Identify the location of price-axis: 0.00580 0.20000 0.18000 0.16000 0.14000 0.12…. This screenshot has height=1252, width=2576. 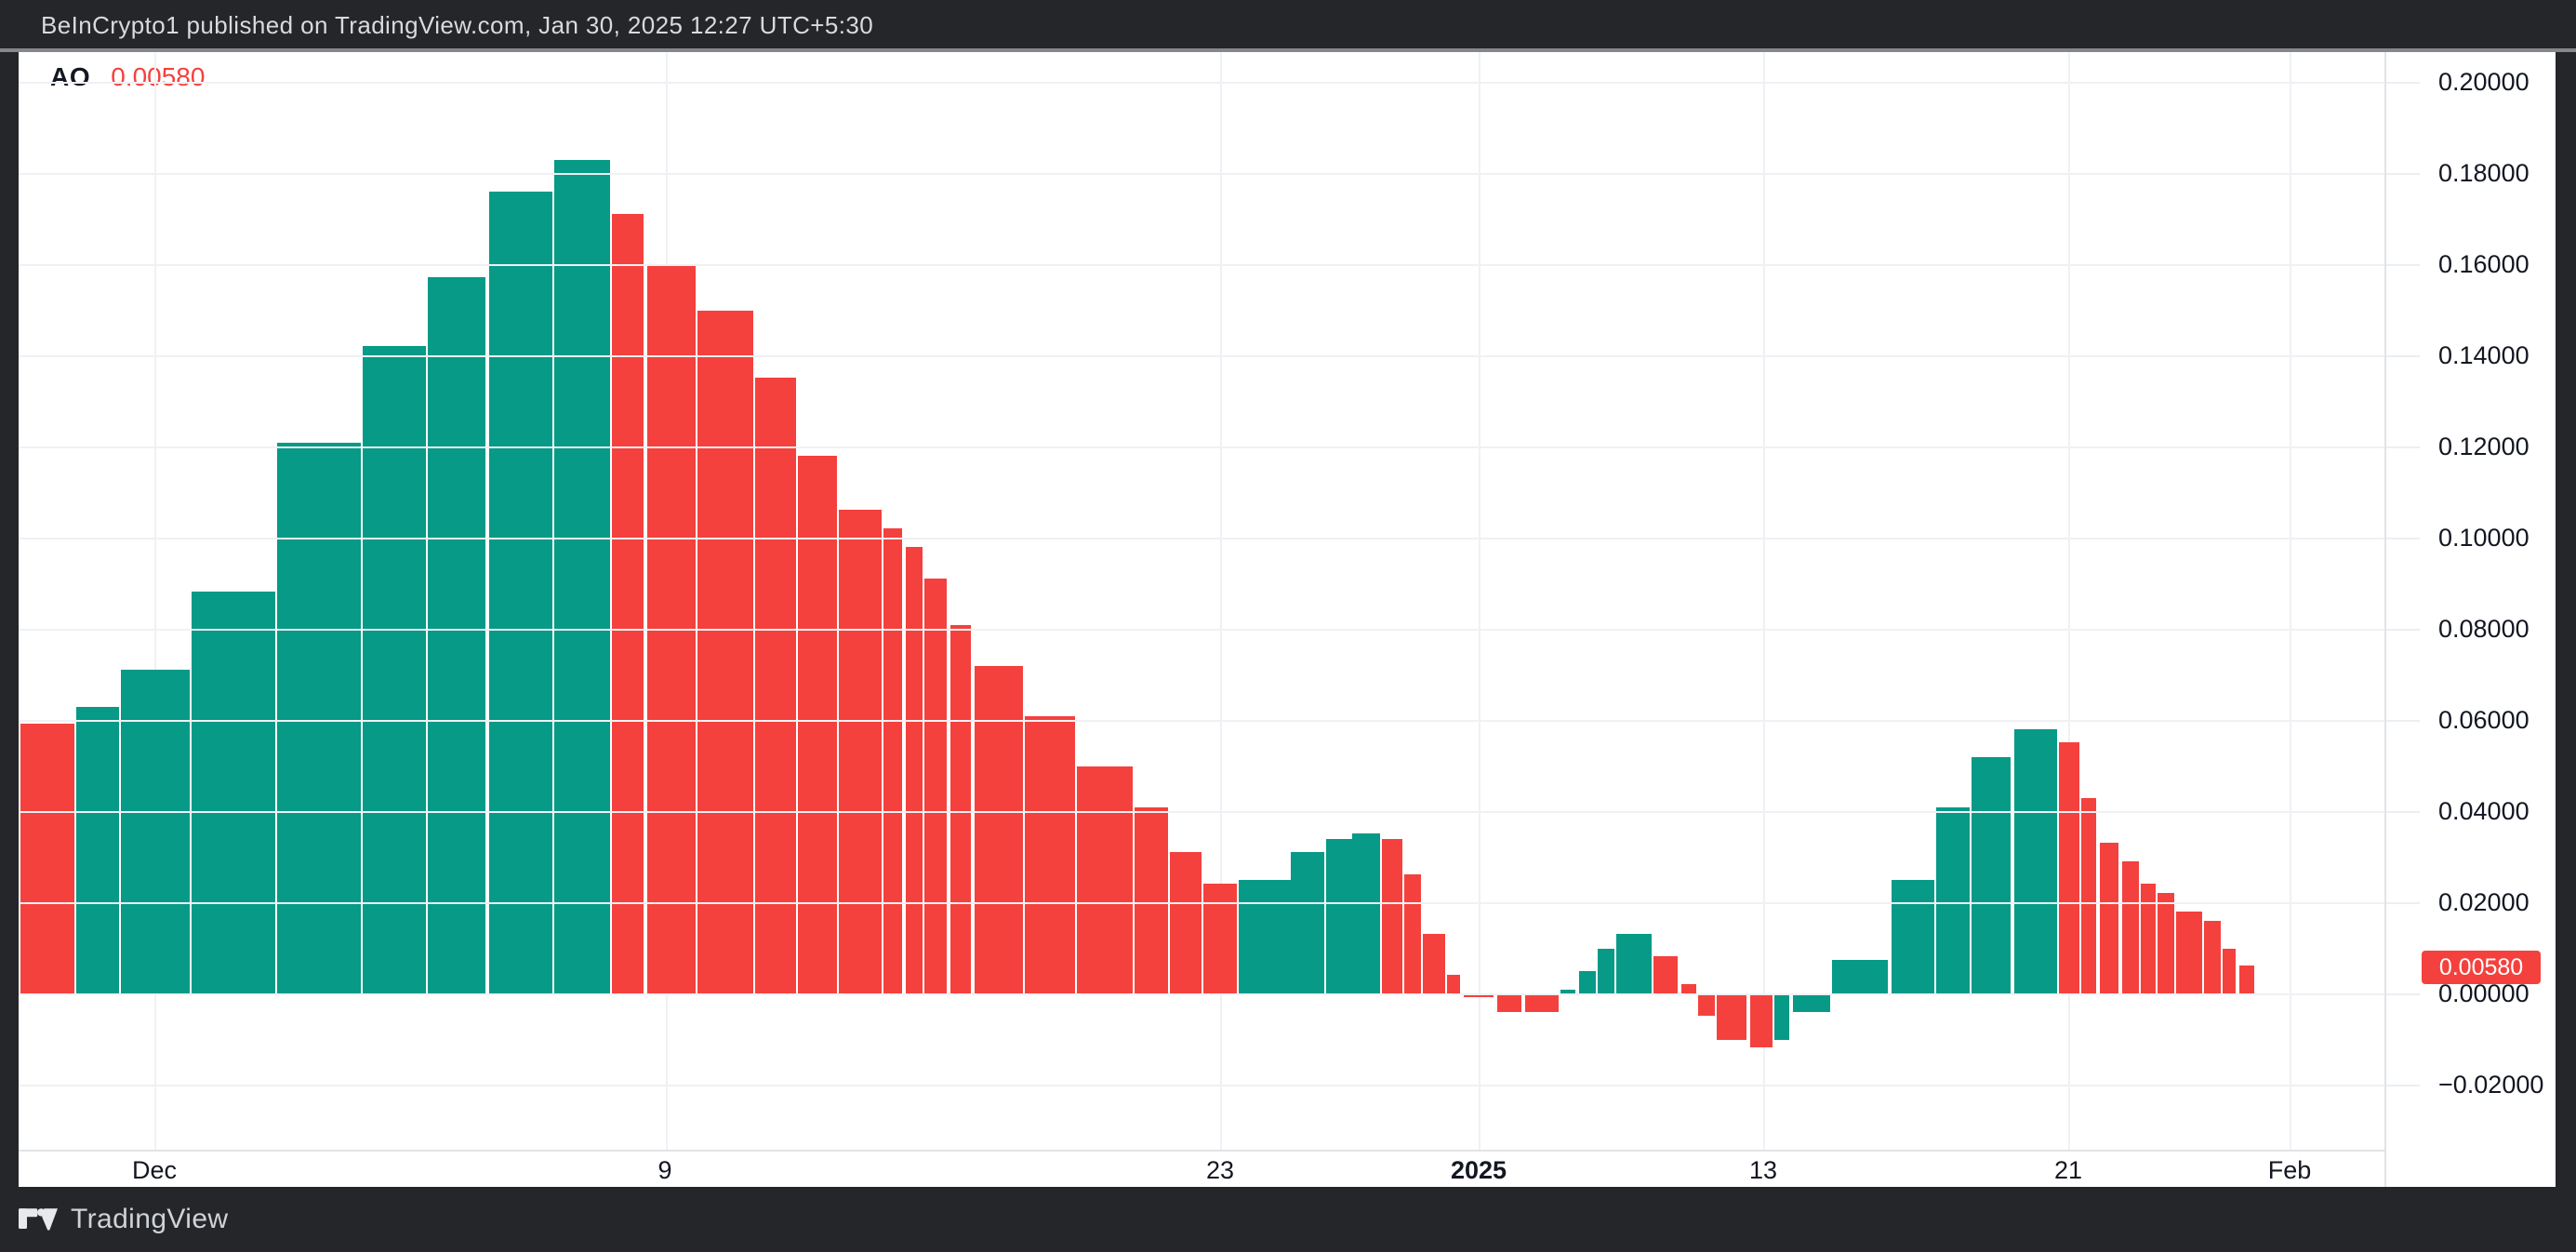
(2470, 619).